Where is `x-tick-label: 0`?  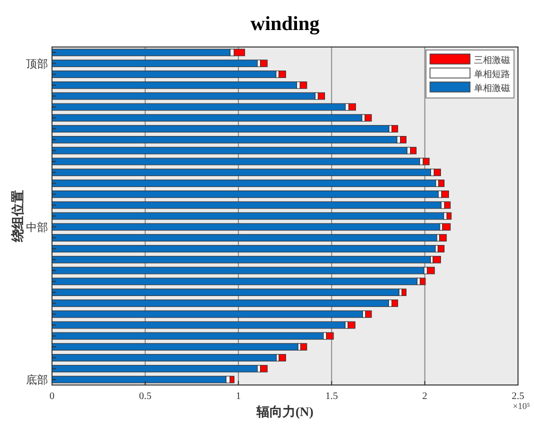 x-tick-label: 0 is located at coordinates (52, 396).